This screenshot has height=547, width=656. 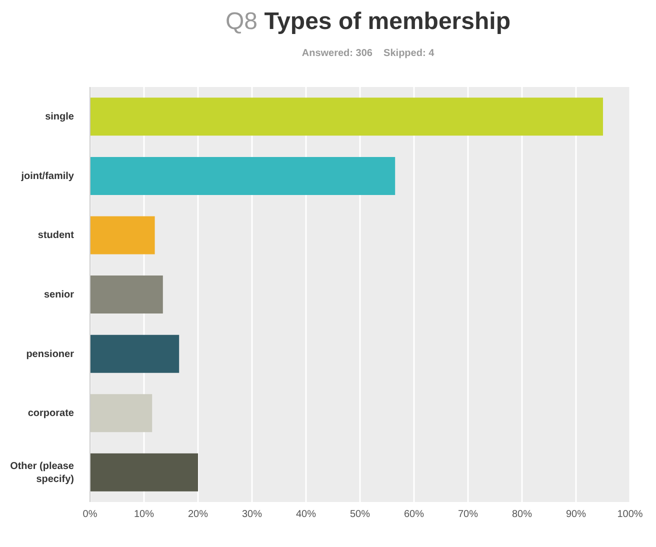 I want to click on y-tick-label: senior, so click(x=59, y=294).